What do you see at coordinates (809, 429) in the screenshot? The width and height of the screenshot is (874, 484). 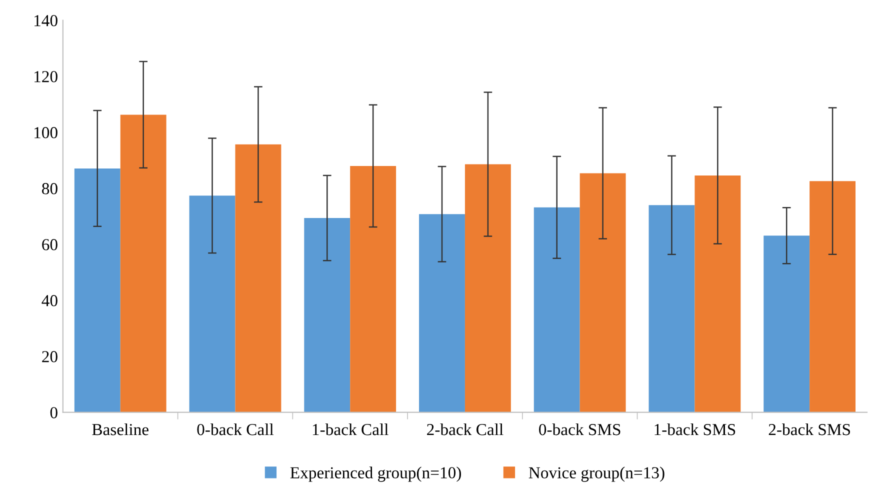 I see `x-tick-label: 2-back SMS` at bounding box center [809, 429].